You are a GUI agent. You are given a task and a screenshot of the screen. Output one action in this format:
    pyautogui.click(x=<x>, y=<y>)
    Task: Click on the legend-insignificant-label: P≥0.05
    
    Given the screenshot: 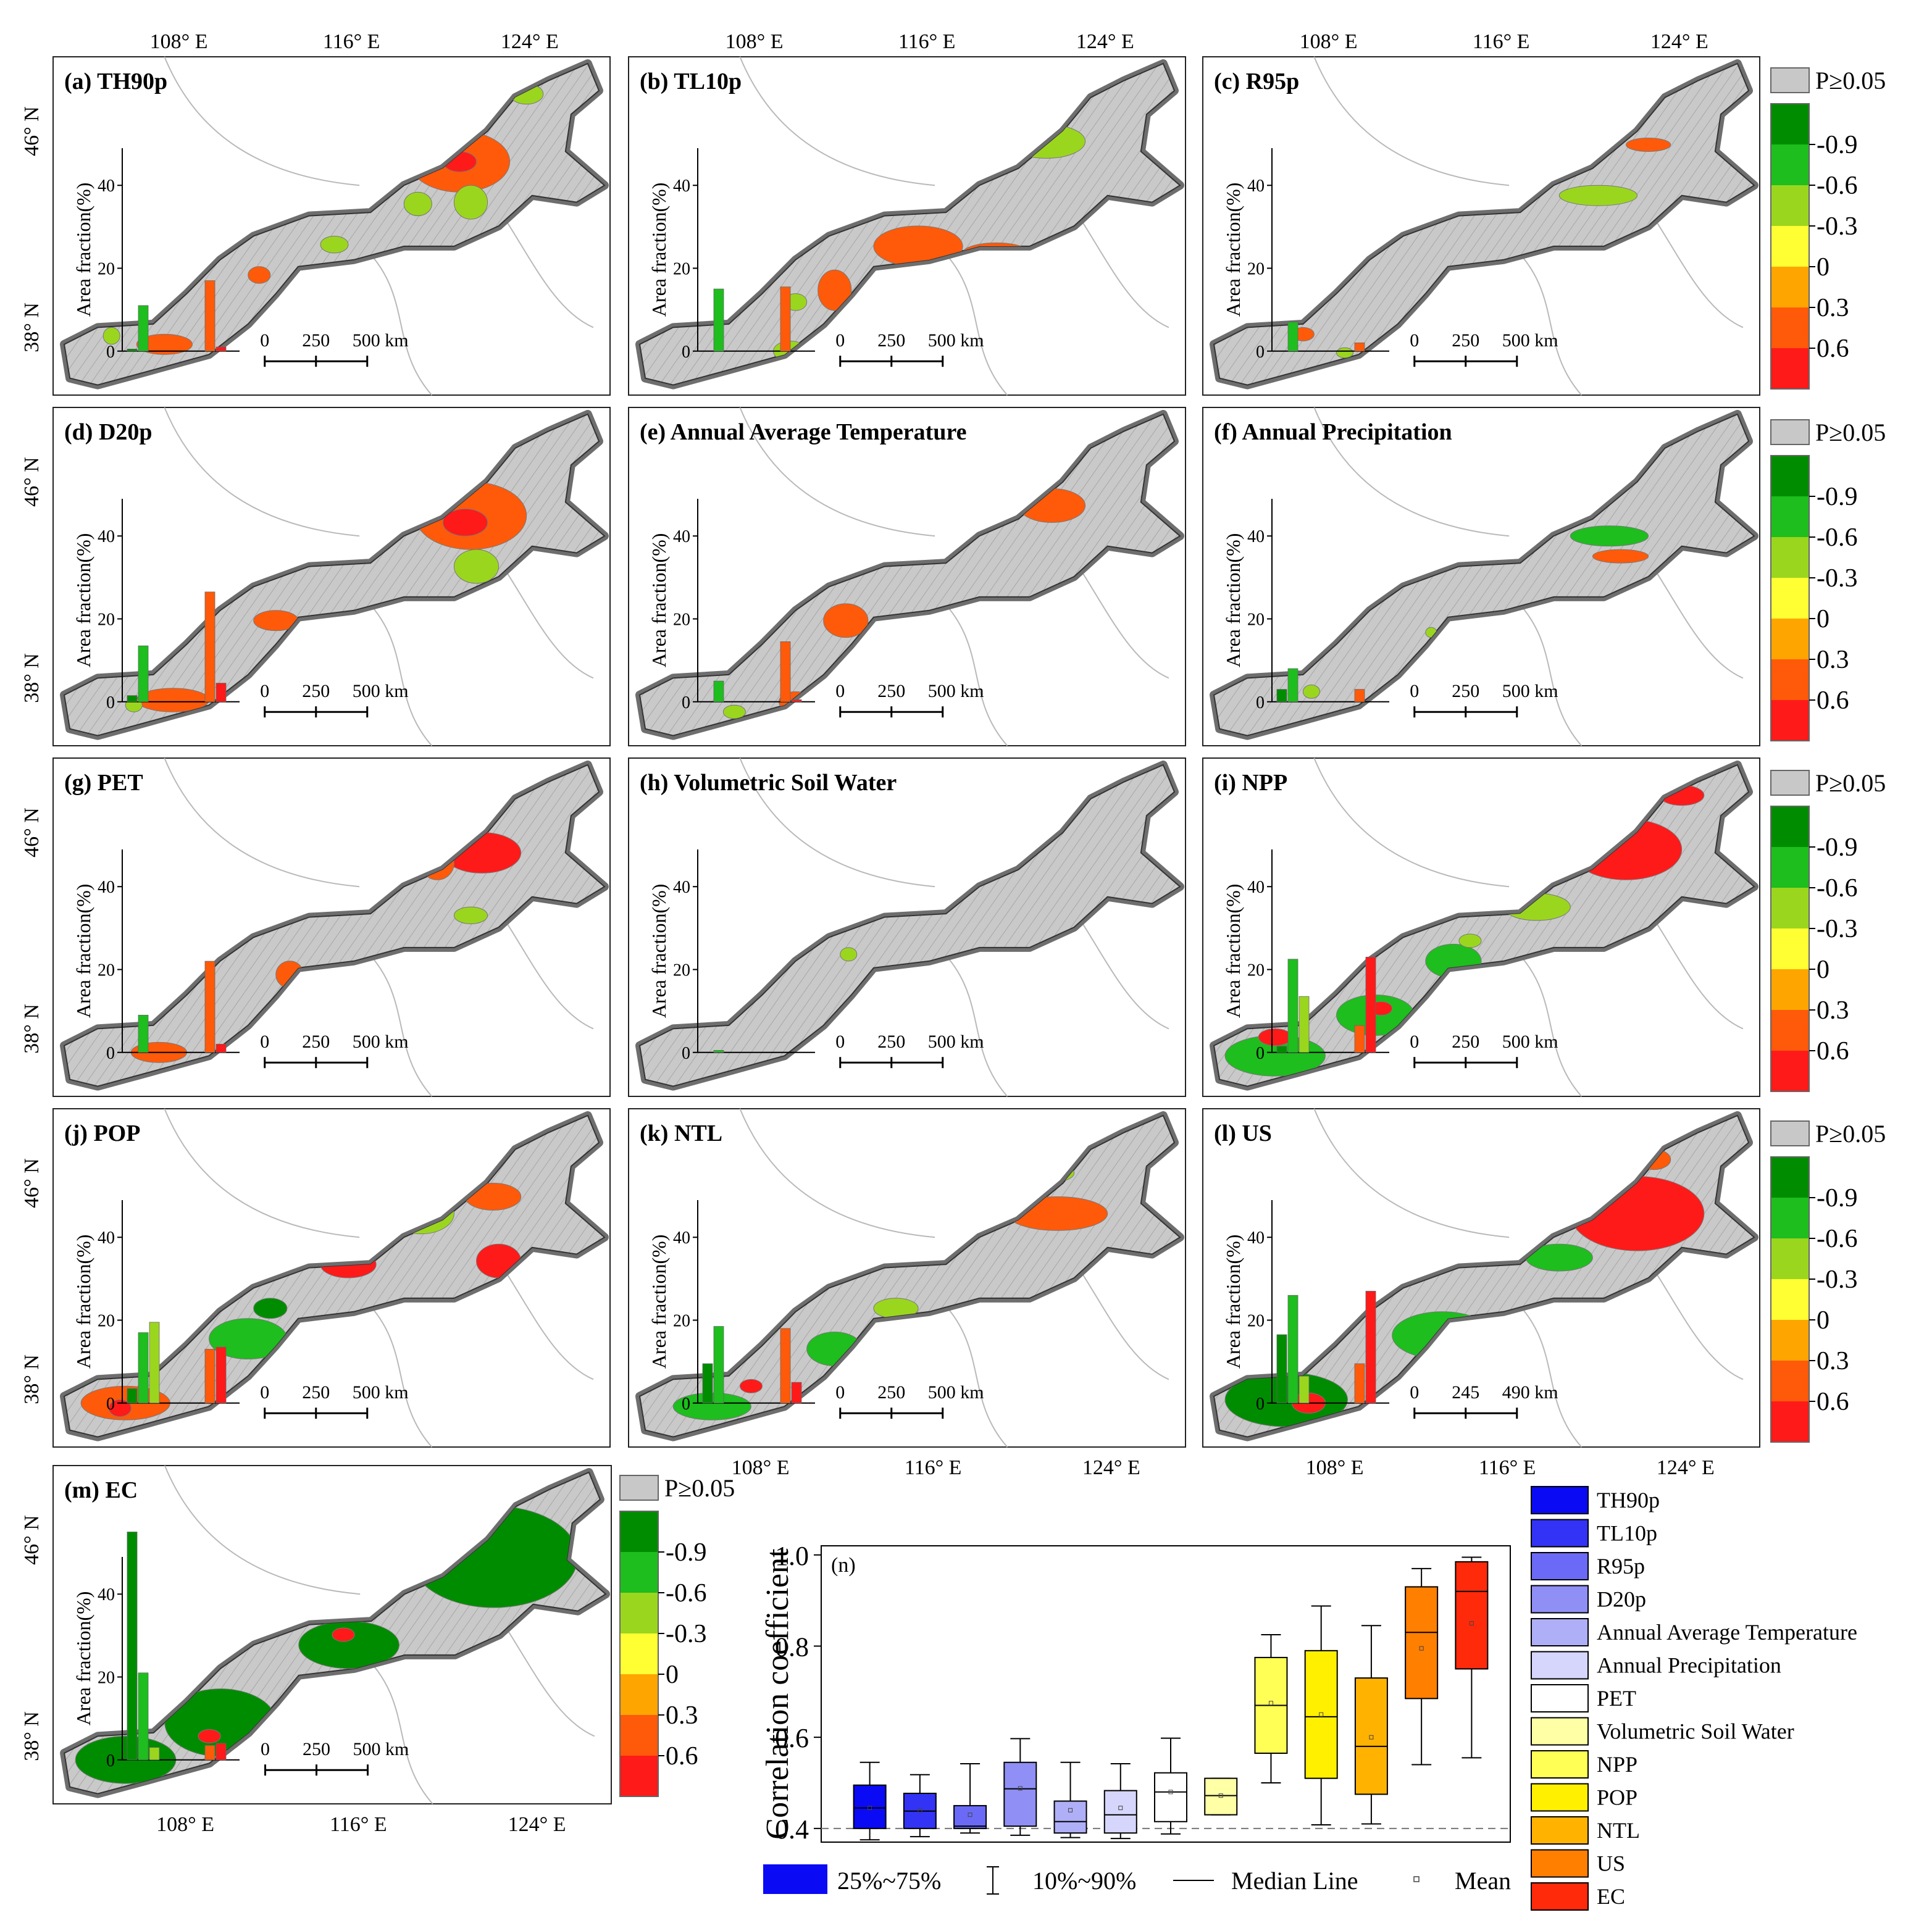 What is the action you would take?
    pyautogui.click(x=1851, y=783)
    